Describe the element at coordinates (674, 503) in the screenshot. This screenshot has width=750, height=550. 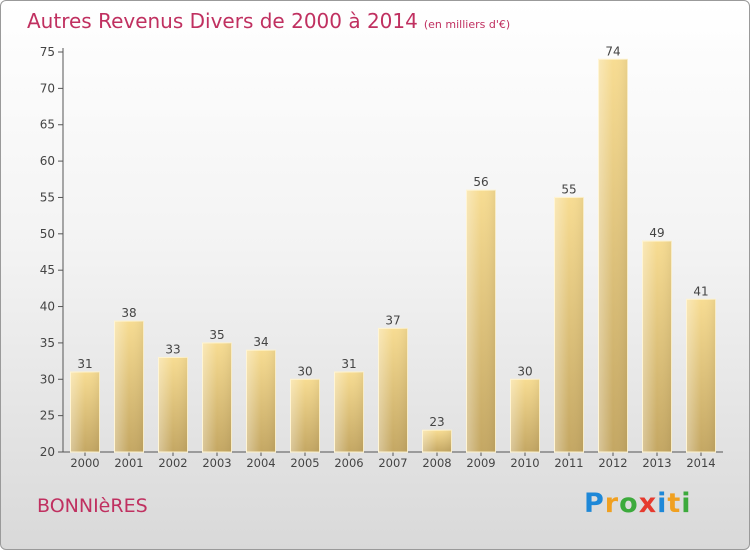
I see `logo-letter: t` at that location.